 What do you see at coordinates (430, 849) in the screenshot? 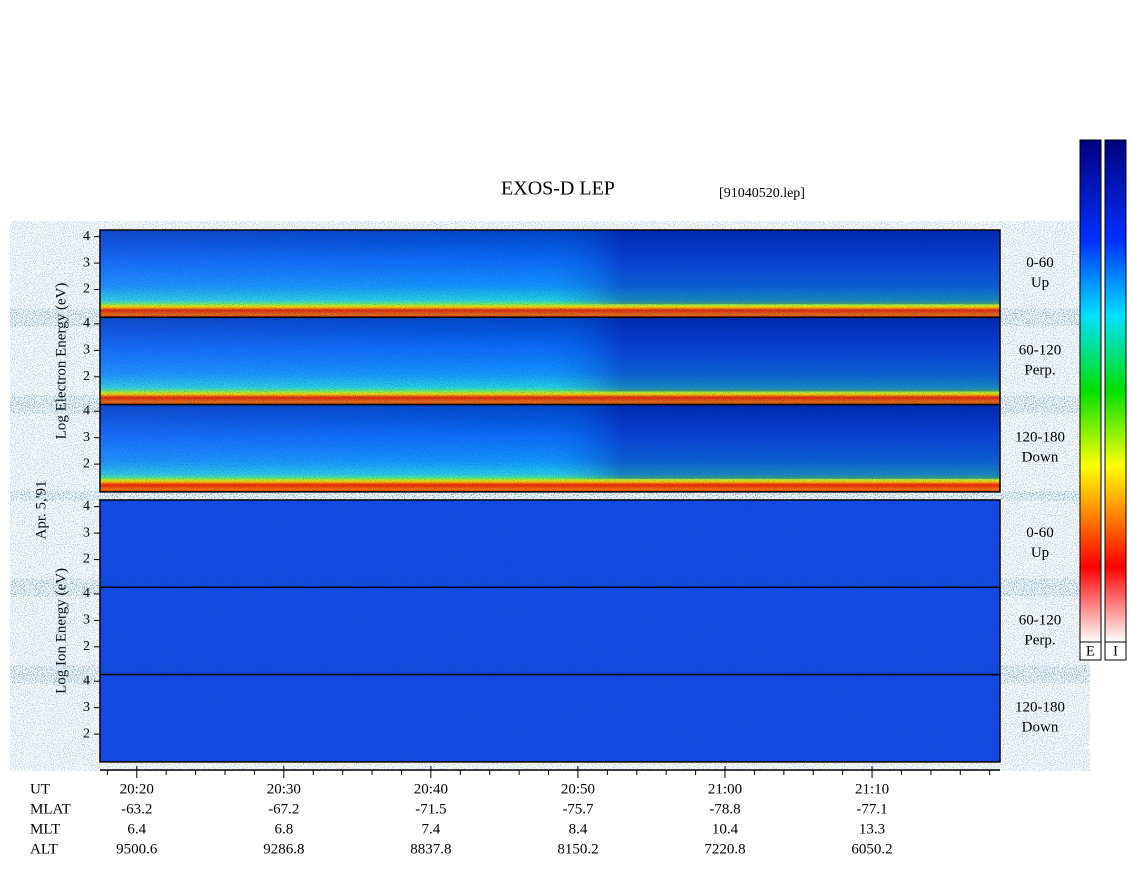
I see `ephemeris-value: 8837.8` at bounding box center [430, 849].